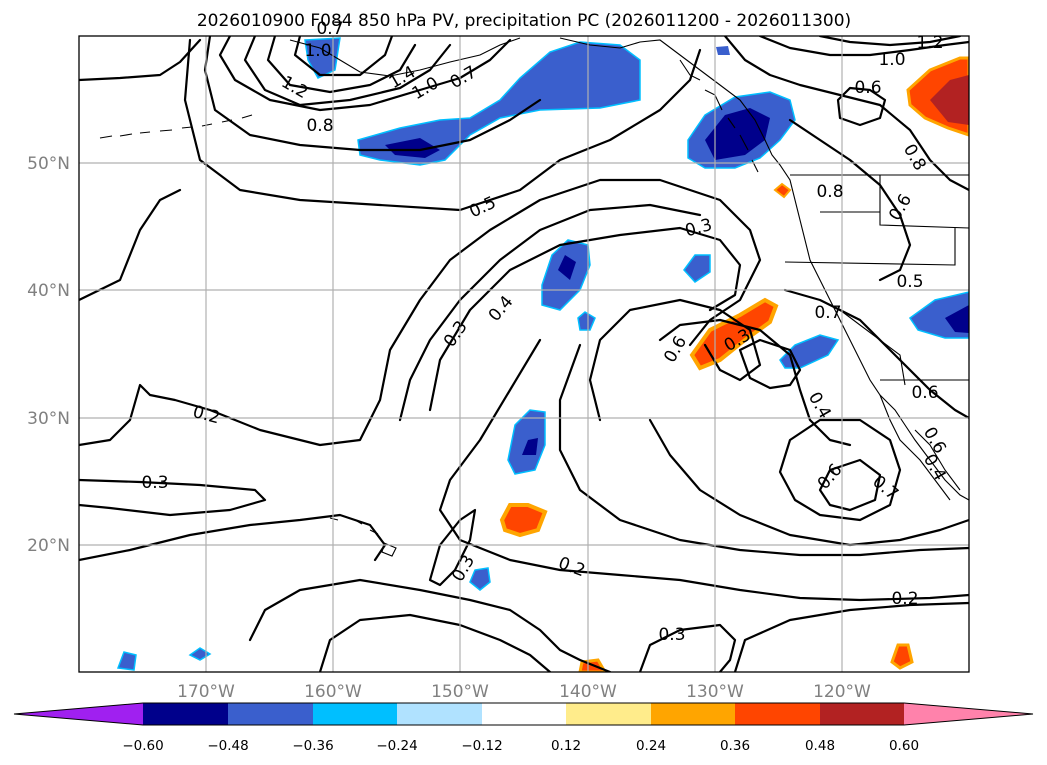  Describe the element at coordinates (904, 746) in the screenshot. I see `colorbar-tick-label: 0.60` at that location.